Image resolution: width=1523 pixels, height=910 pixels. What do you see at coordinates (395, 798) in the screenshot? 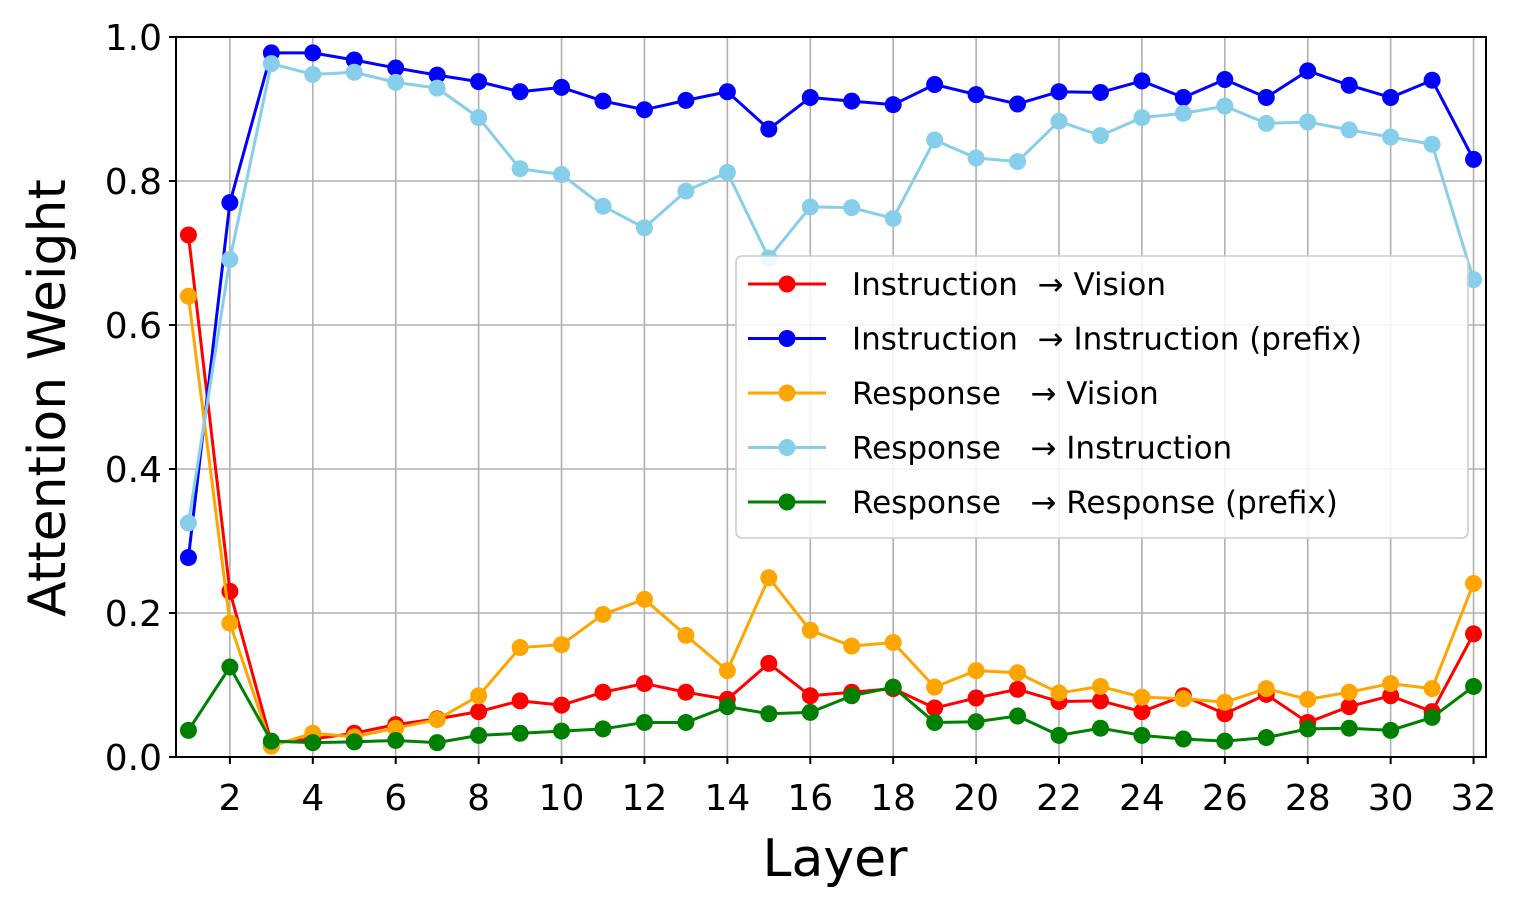
I see `x-tick-label: 6` at bounding box center [395, 798].